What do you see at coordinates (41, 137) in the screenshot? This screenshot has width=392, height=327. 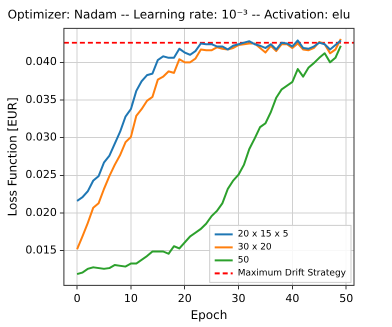 I see `y-tick-label: 0.030` at bounding box center [41, 137].